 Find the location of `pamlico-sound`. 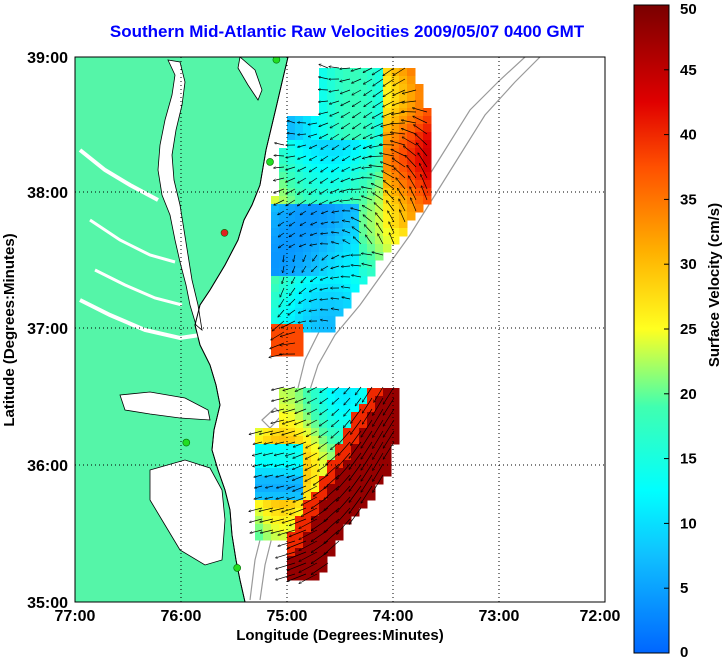

pamlico-sound is located at coordinates (187, 512).